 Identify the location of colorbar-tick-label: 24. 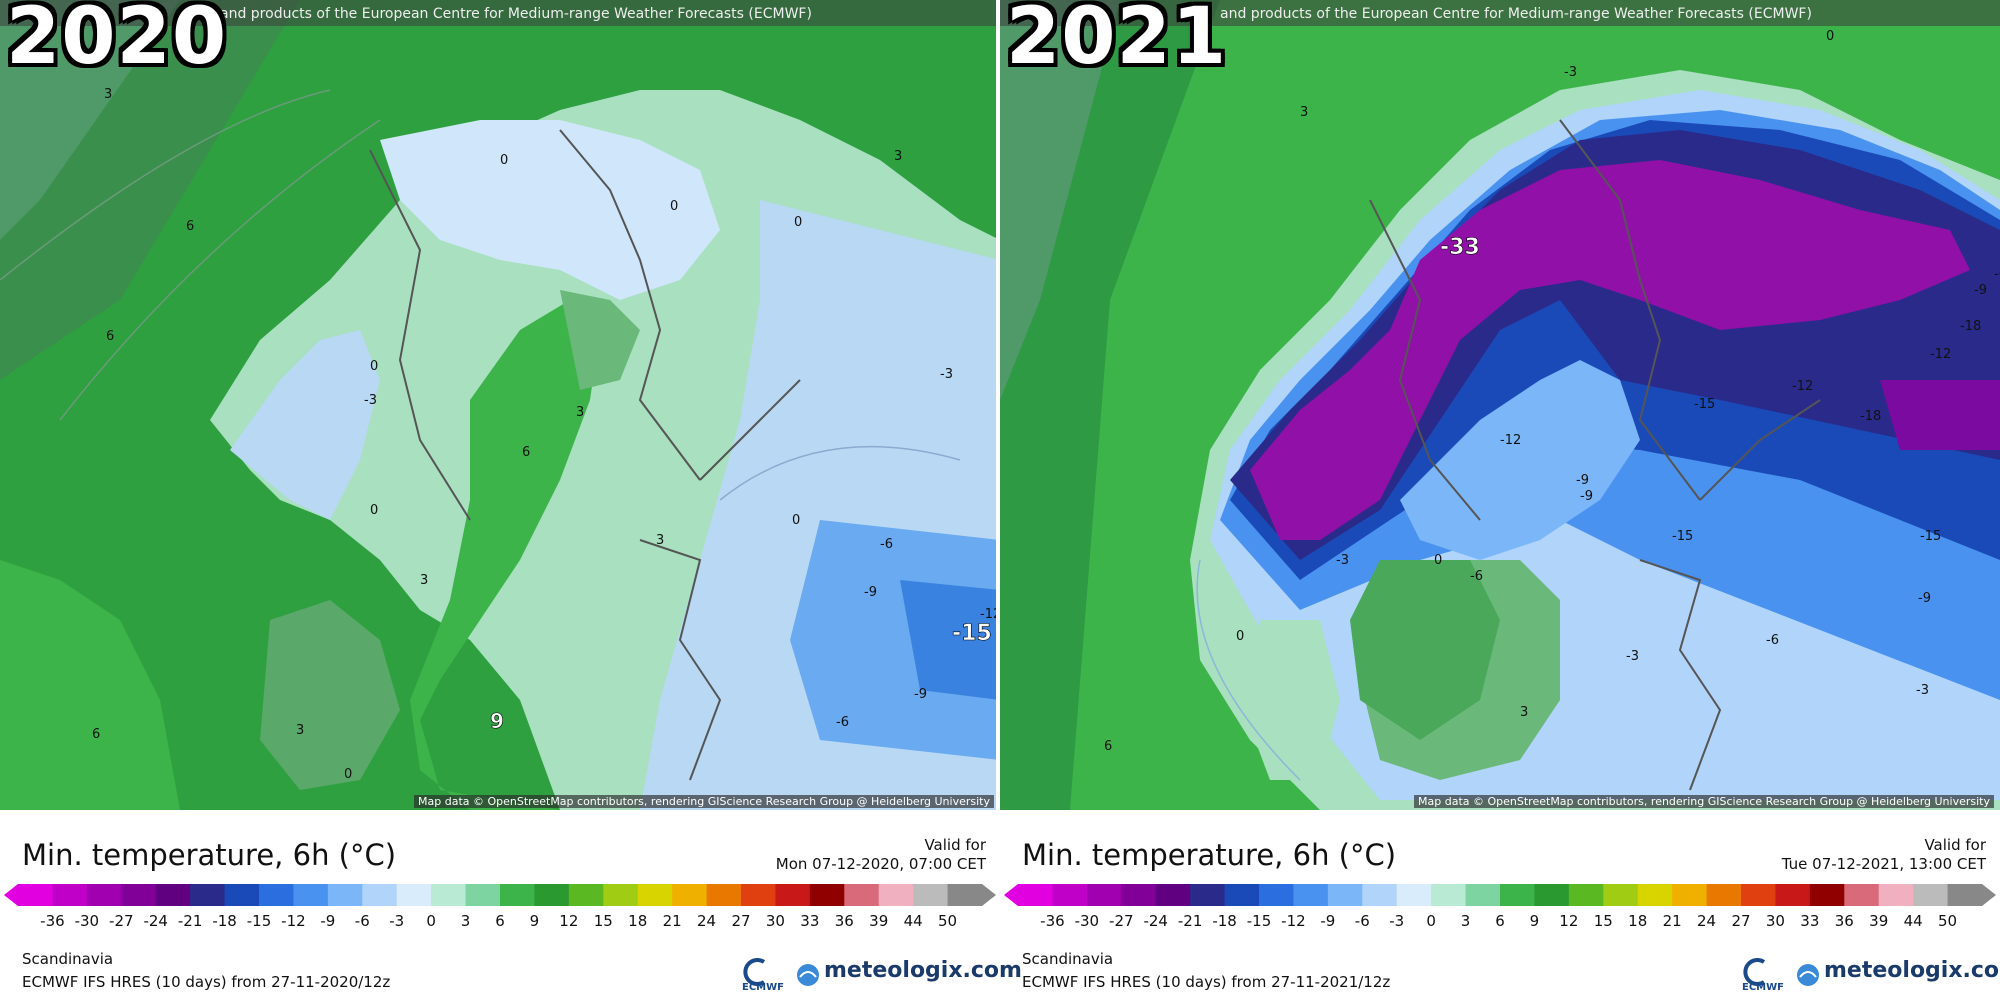
(1707, 921).